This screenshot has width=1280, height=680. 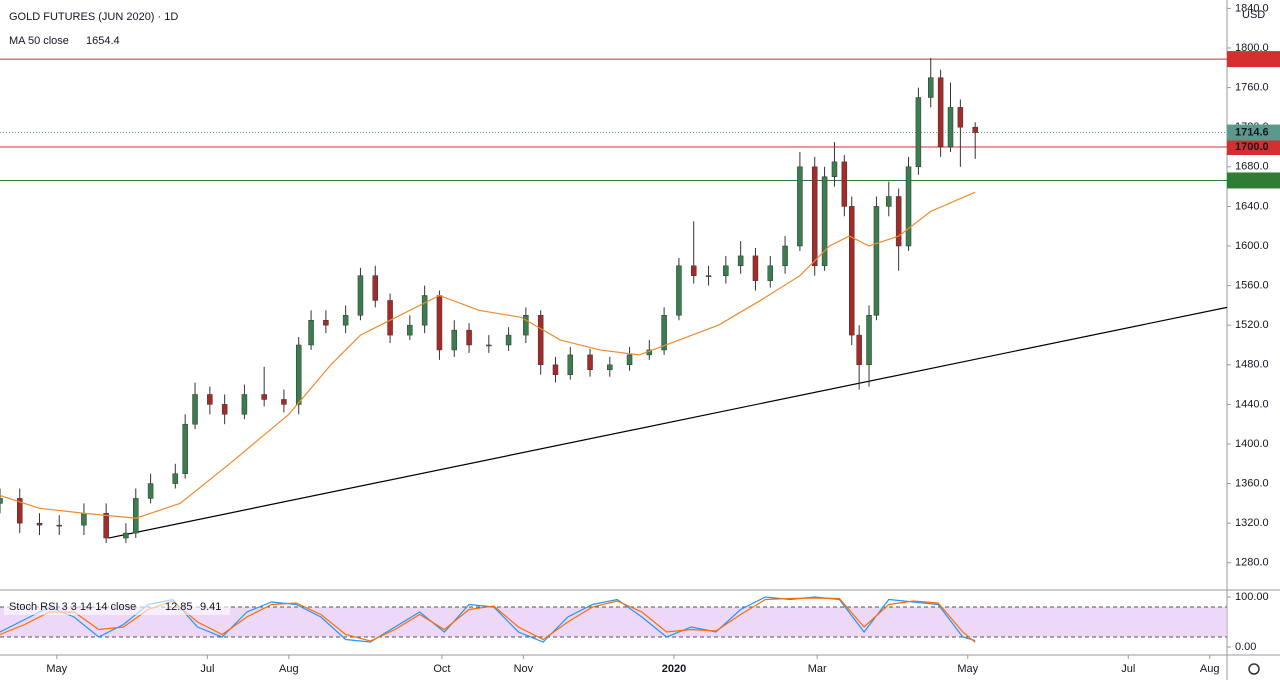 What do you see at coordinates (39, 41) in the screenshot?
I see `ma-legend-name: MA 50 close` at bounding box center [39, 41].